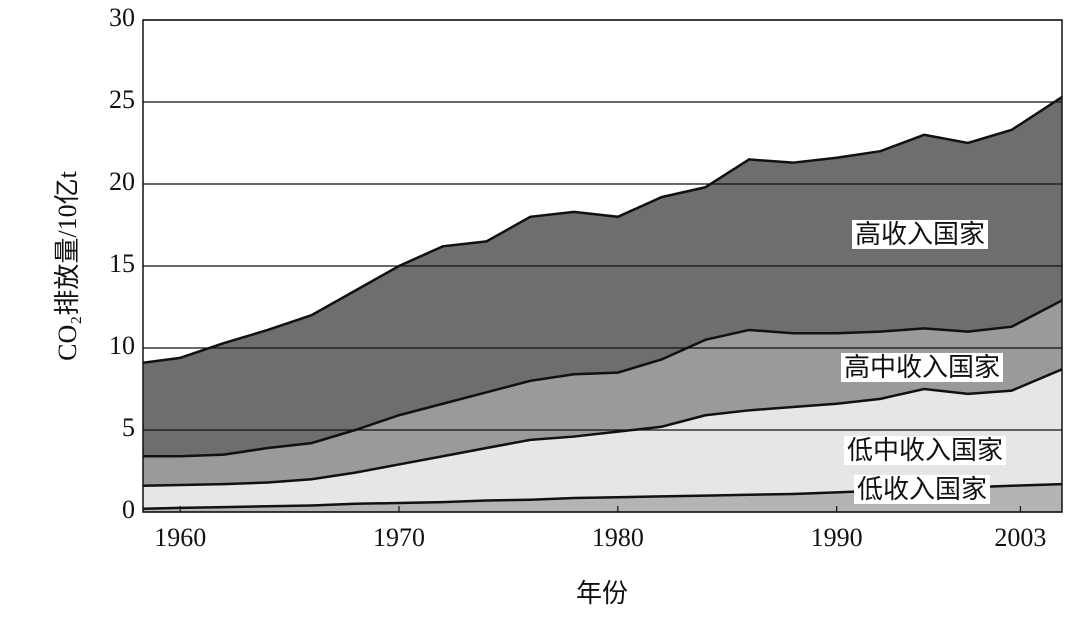 The height and width of the screenshot is (624, 1075). What do you see at coordinates (67, 265) in the screenshot?
I see `y-axis-label: CO₂排放量/10亿t` at bounding box center [67, 265].